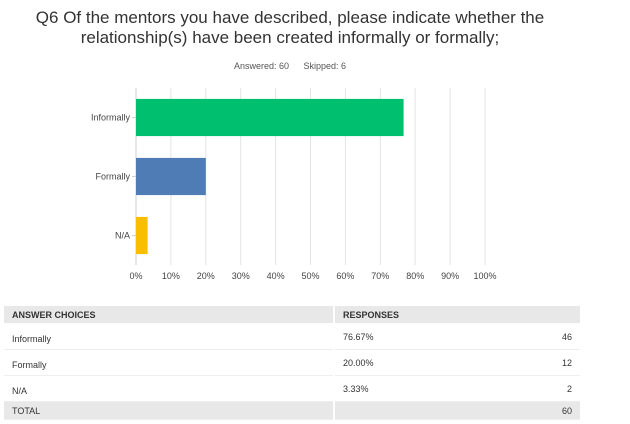 The height and width of the screenshot is (424, 630). Describe the element at coordinates (169, 410) in the screenshot. I see `total-label: TOTAL` at that location.